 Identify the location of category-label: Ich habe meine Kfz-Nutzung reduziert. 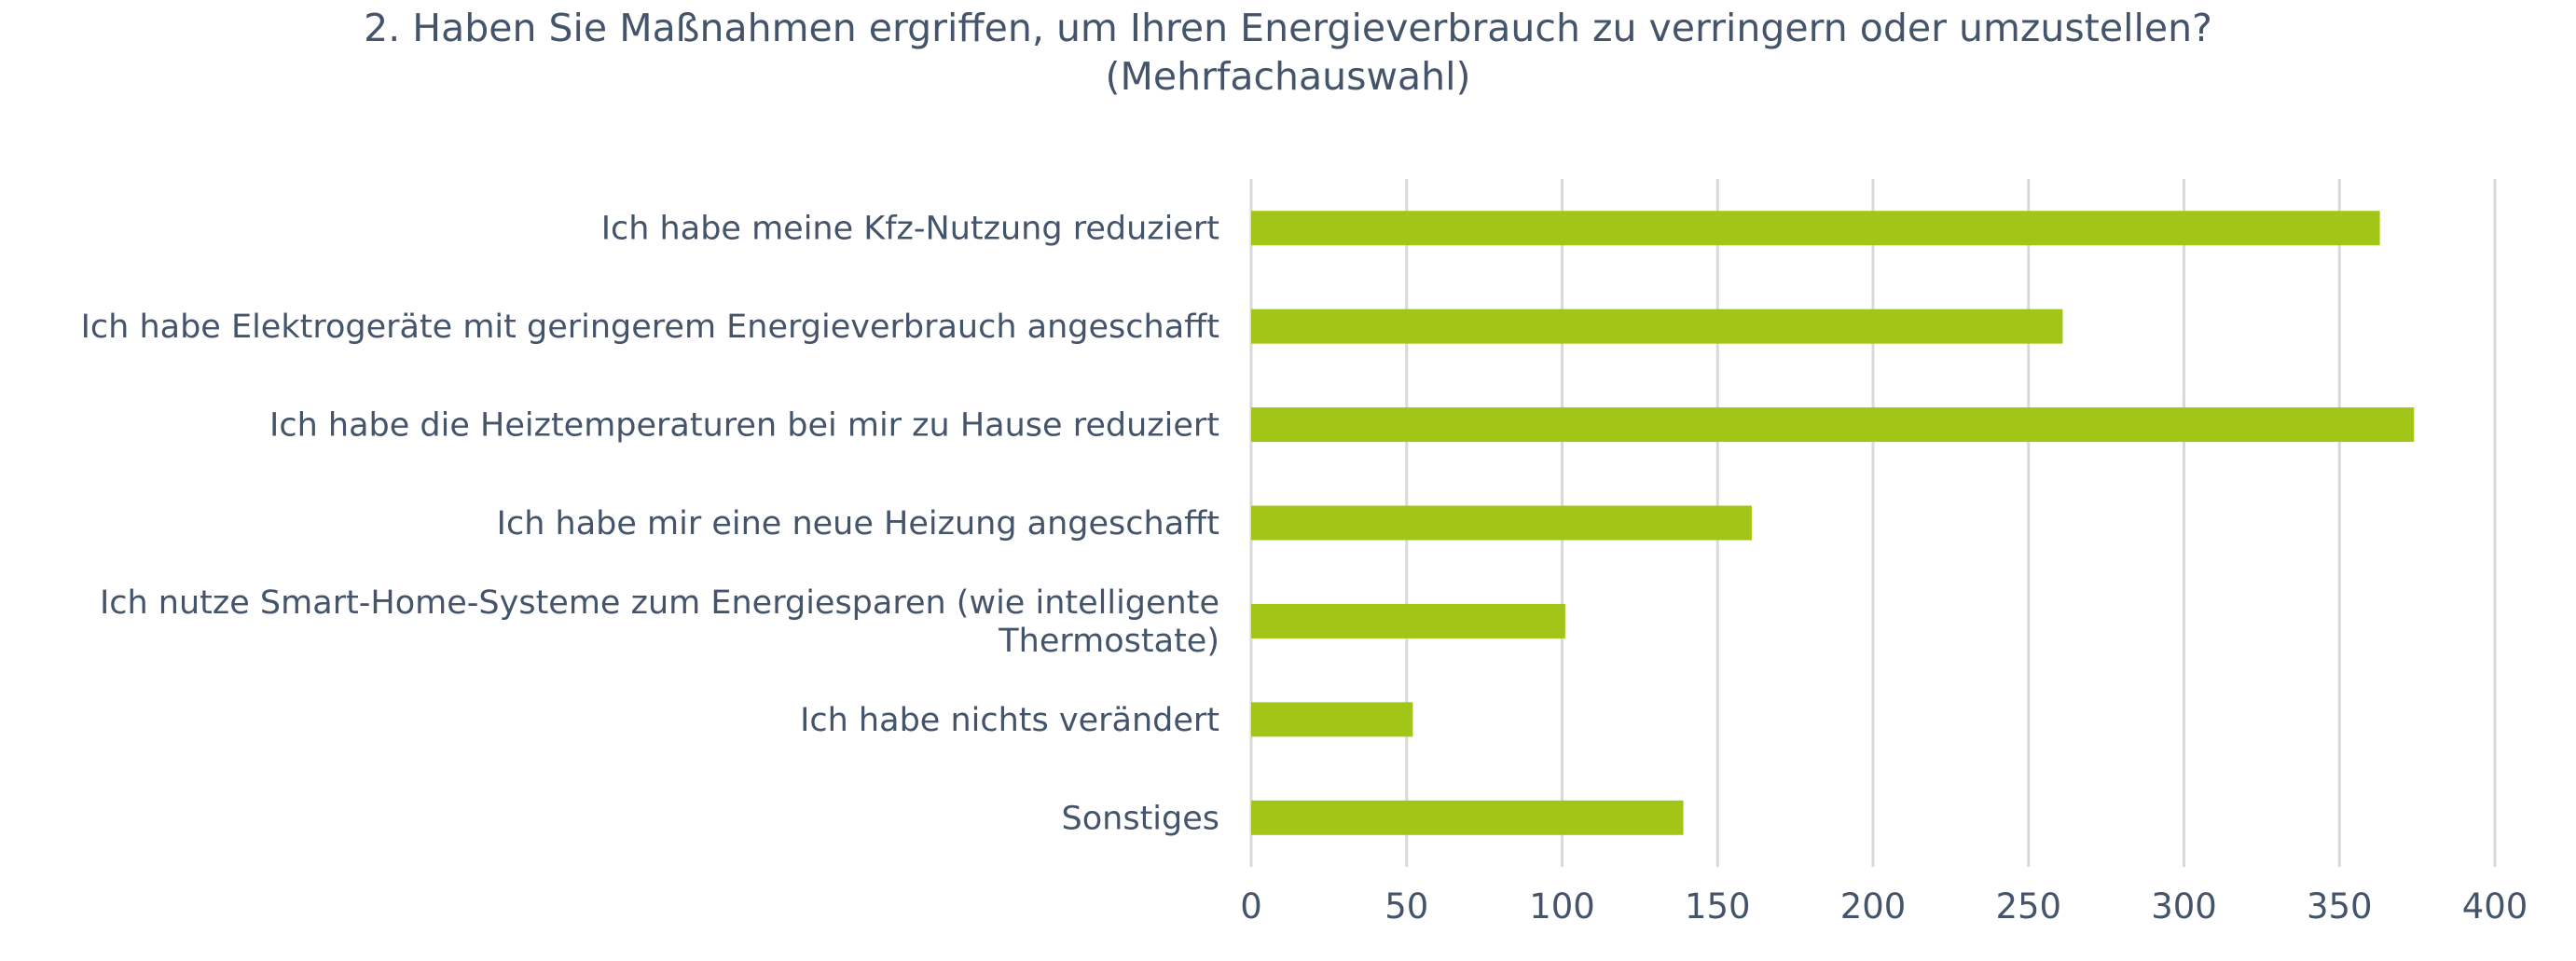
(910, 229).